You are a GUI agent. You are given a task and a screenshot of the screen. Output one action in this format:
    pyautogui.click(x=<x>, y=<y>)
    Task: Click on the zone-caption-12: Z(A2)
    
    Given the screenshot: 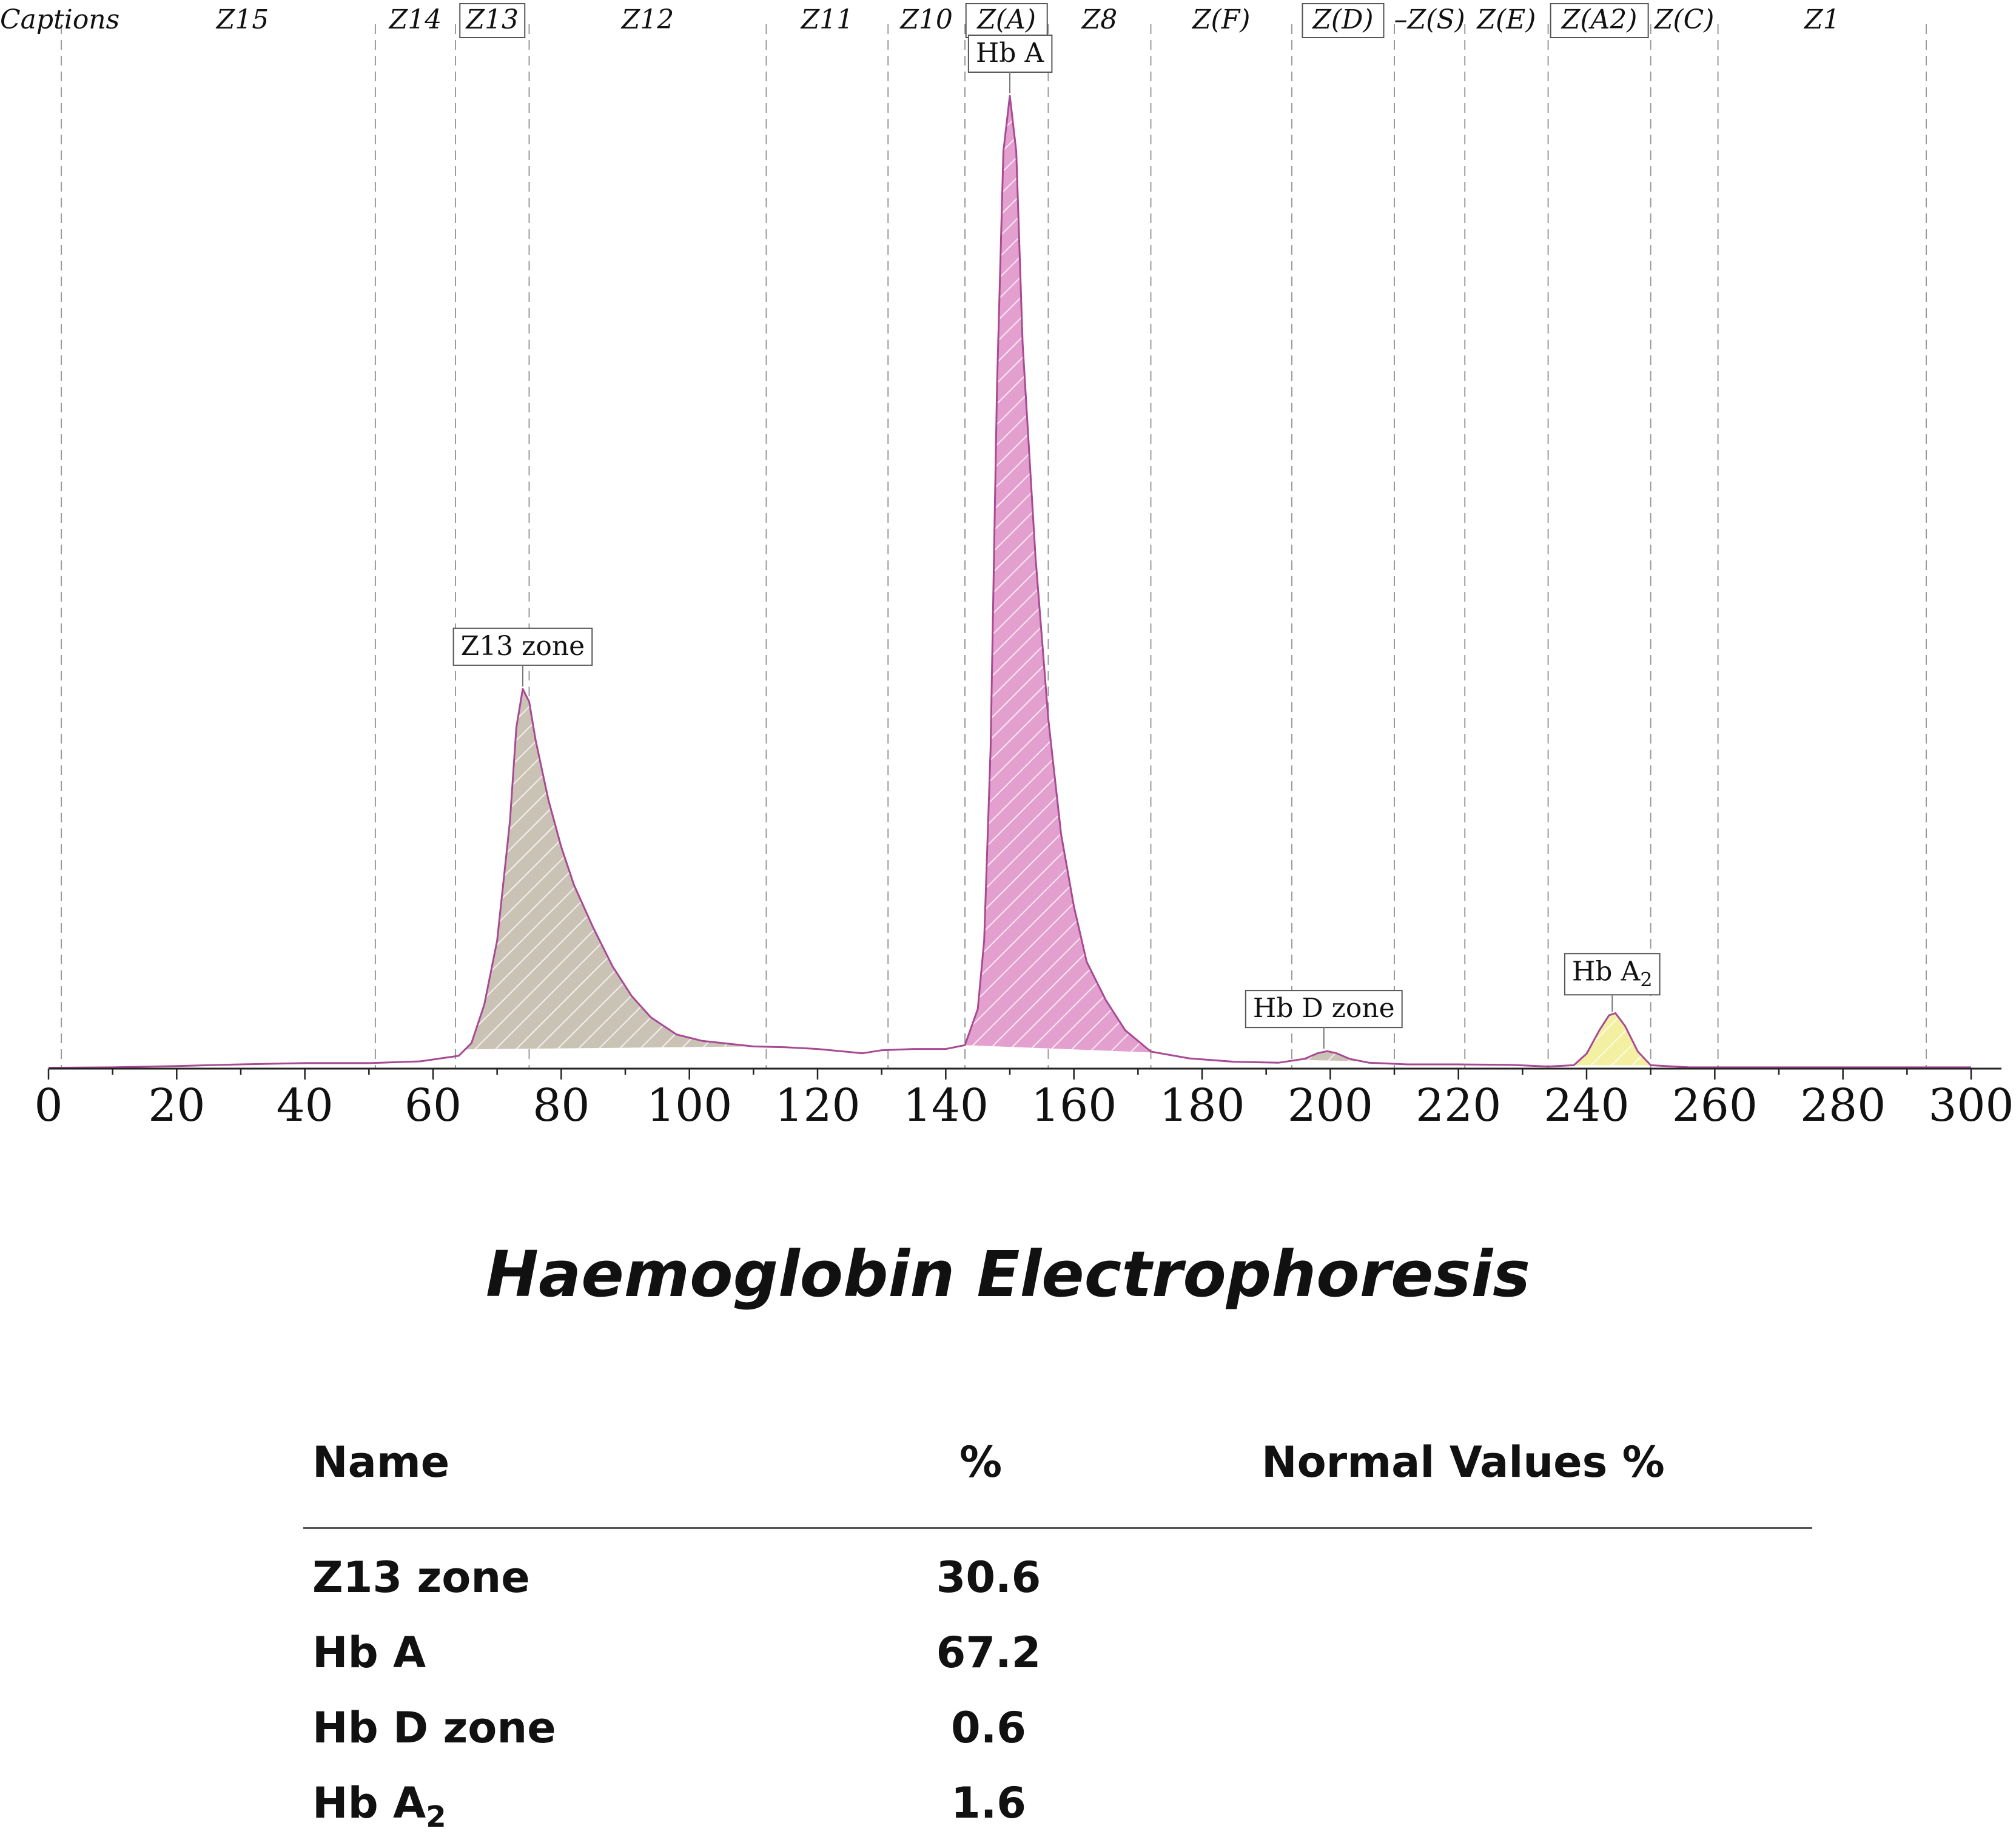 What is the action you would take?
    pyautogui.click(x=1599, y=20)
    